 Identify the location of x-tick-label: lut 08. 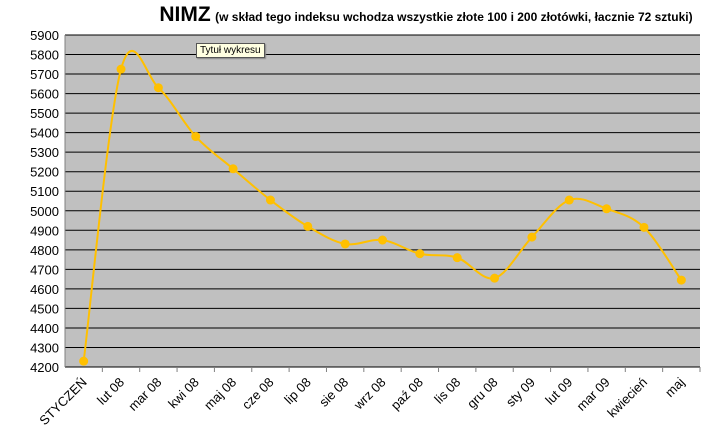
(110, 391).